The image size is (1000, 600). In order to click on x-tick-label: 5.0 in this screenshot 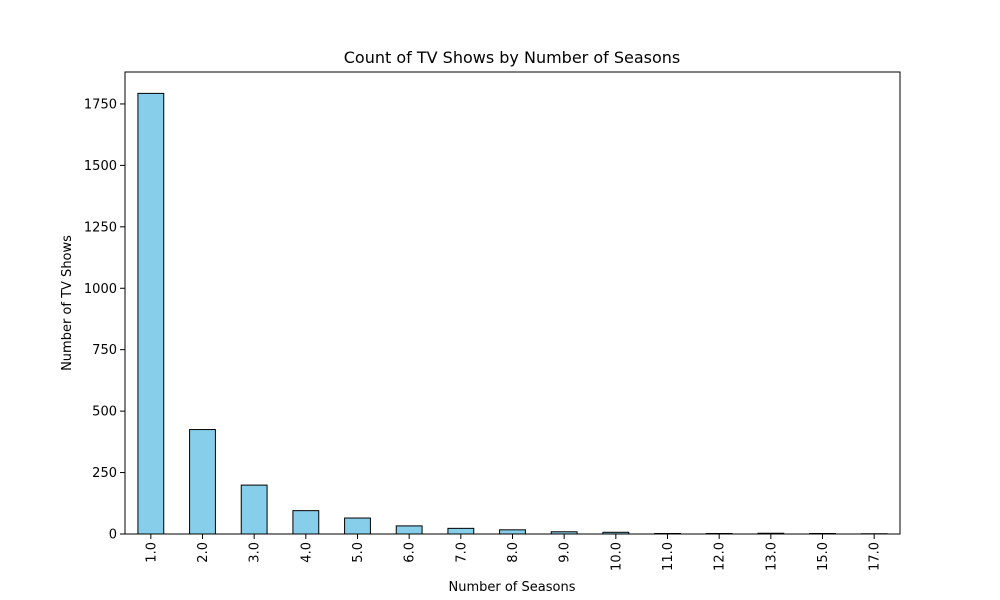, I will do `click(358, 552)`.